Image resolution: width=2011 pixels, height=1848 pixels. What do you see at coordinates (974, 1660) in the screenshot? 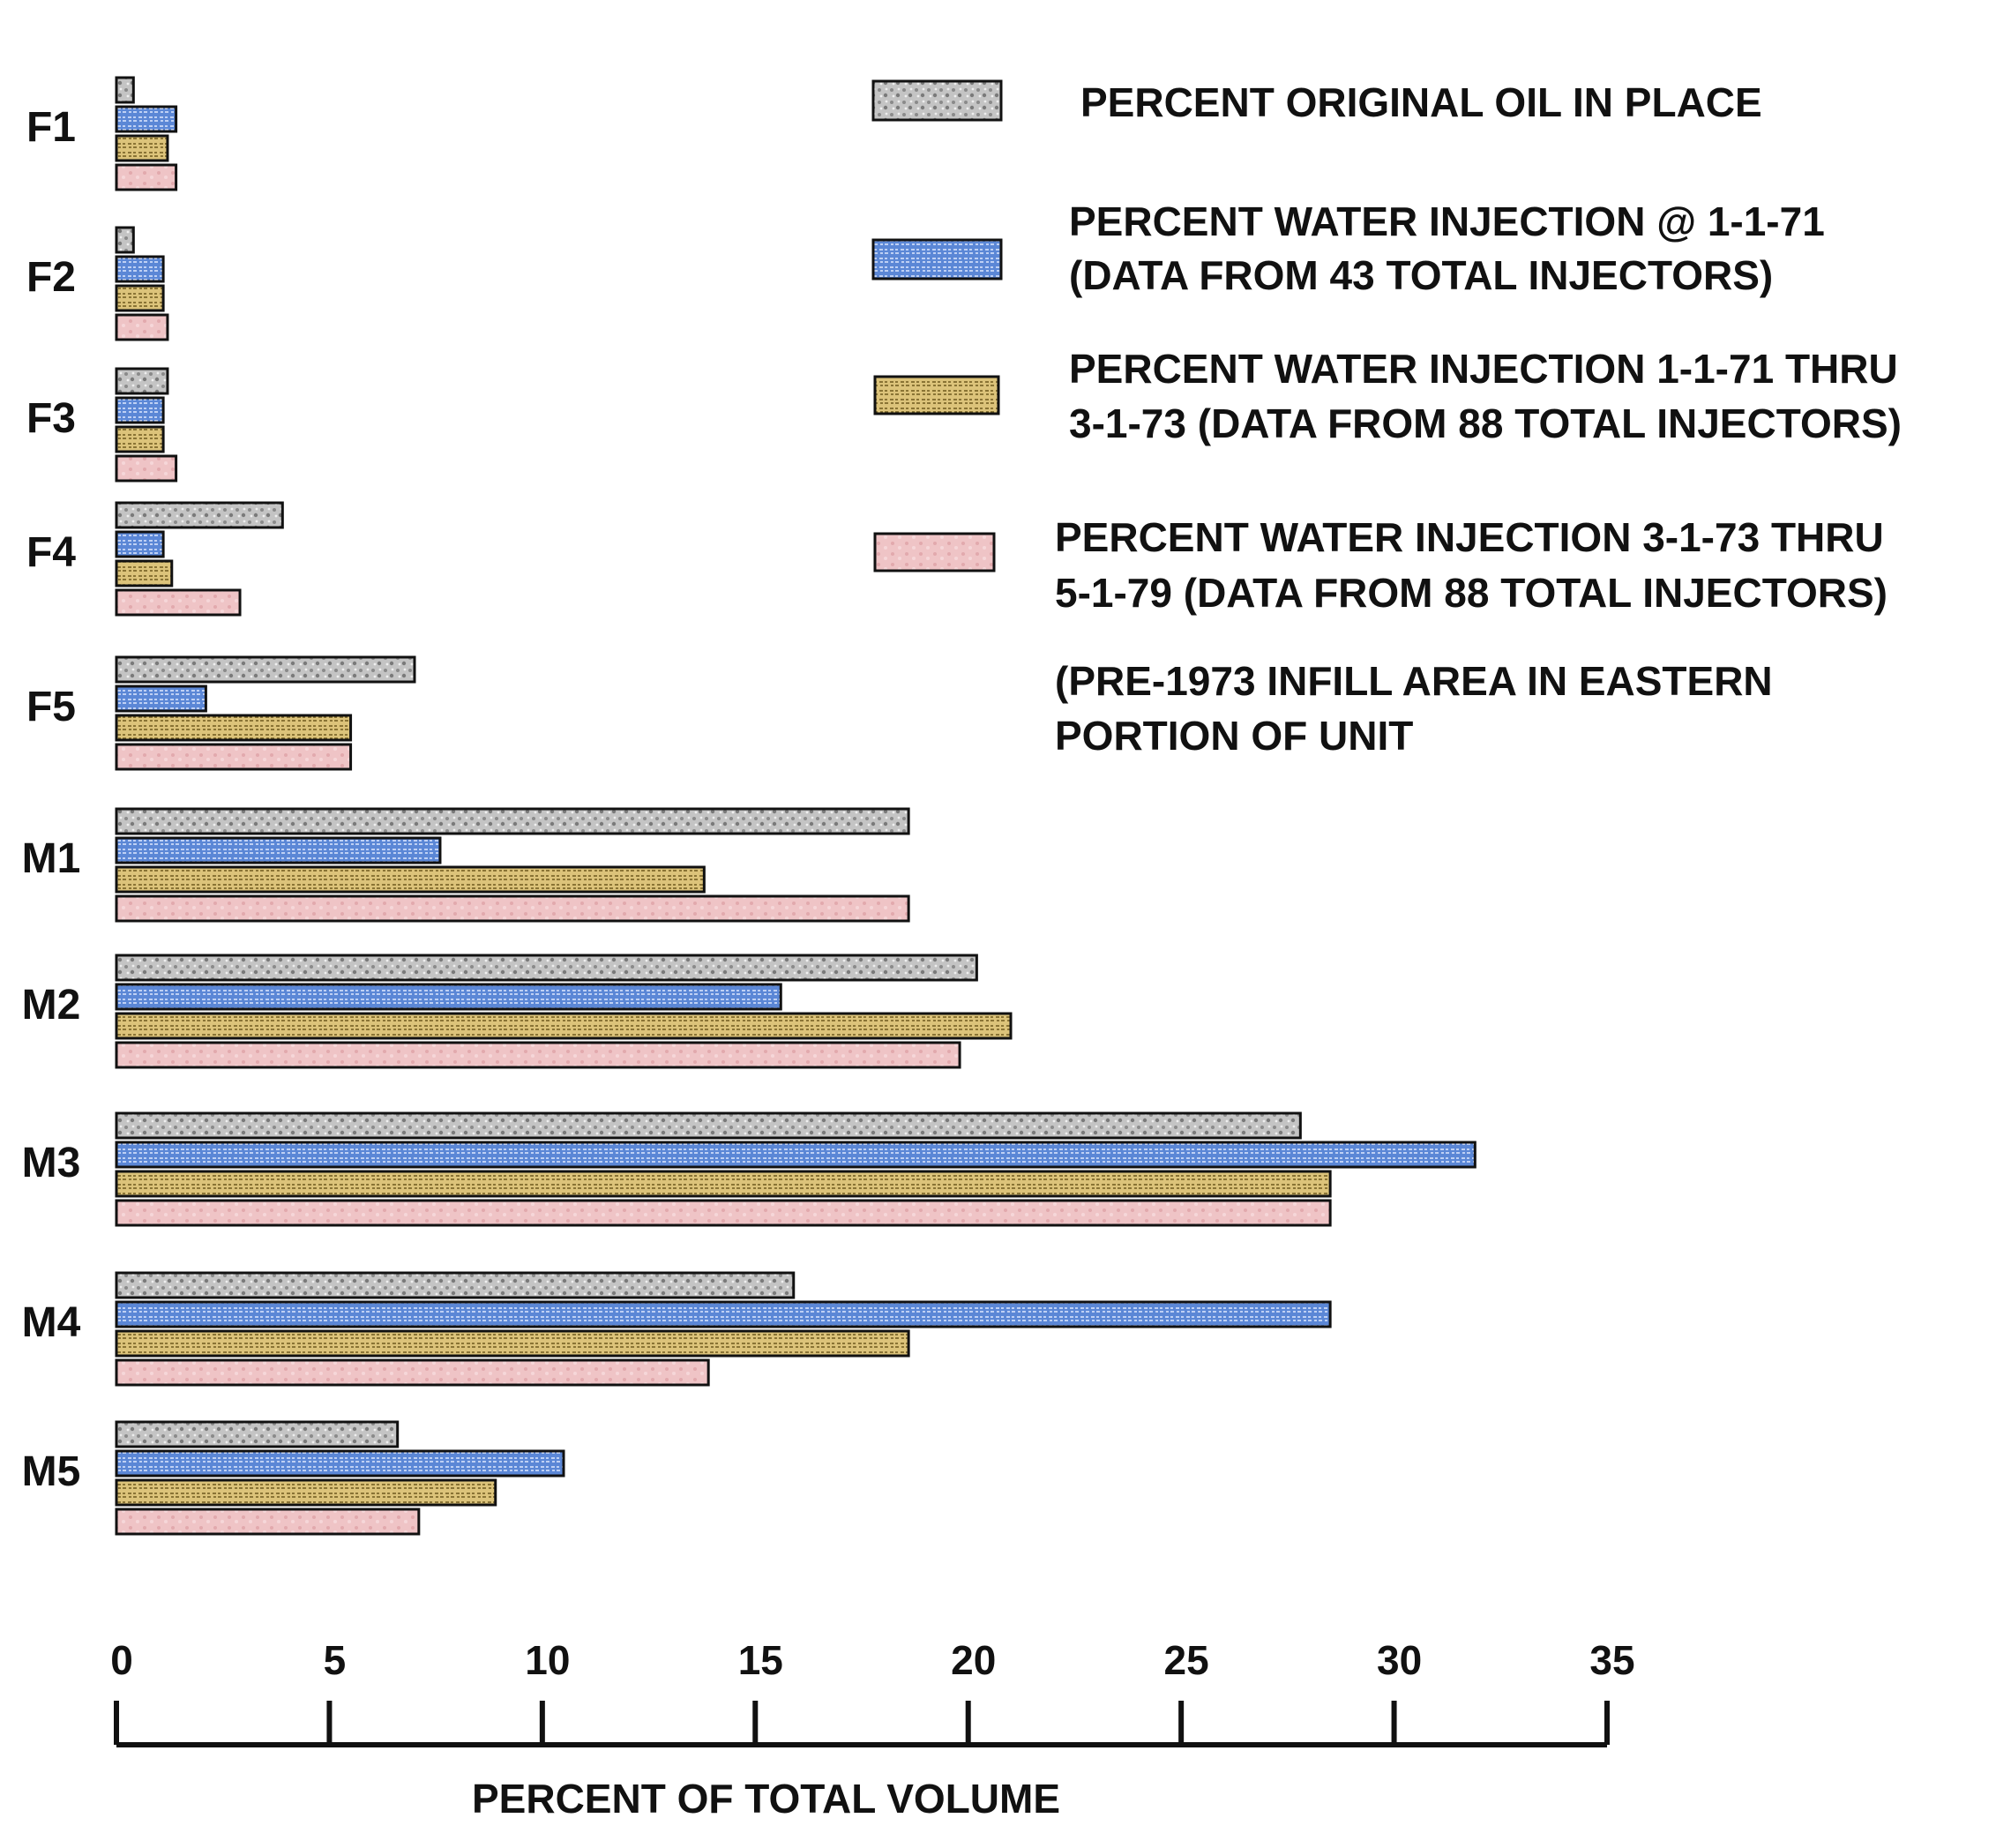
I see `x-tick-label-20: 20` at bounding box center [974, 1660].